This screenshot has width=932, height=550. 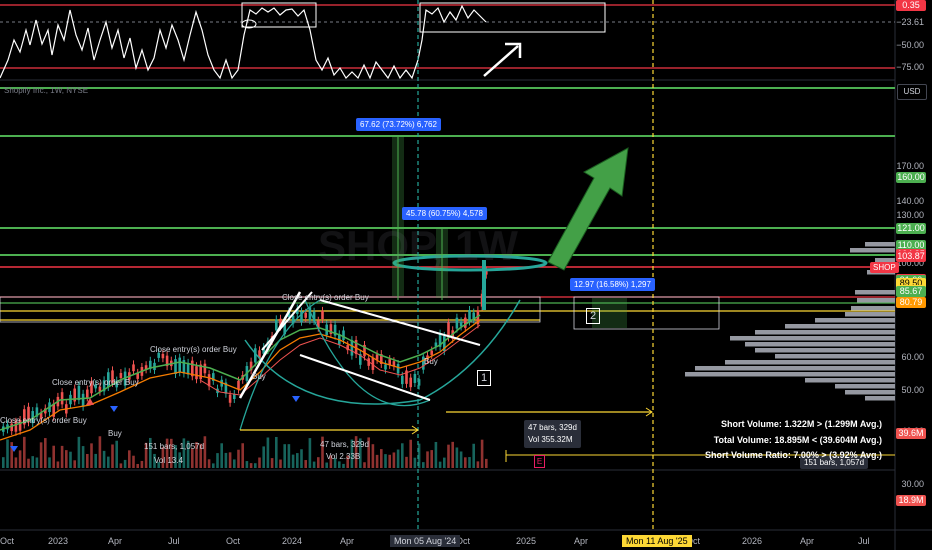 What do you see at coordinates (287, 321) in the screenshot?
I see `trend-line` at bounding box center [287, 321].